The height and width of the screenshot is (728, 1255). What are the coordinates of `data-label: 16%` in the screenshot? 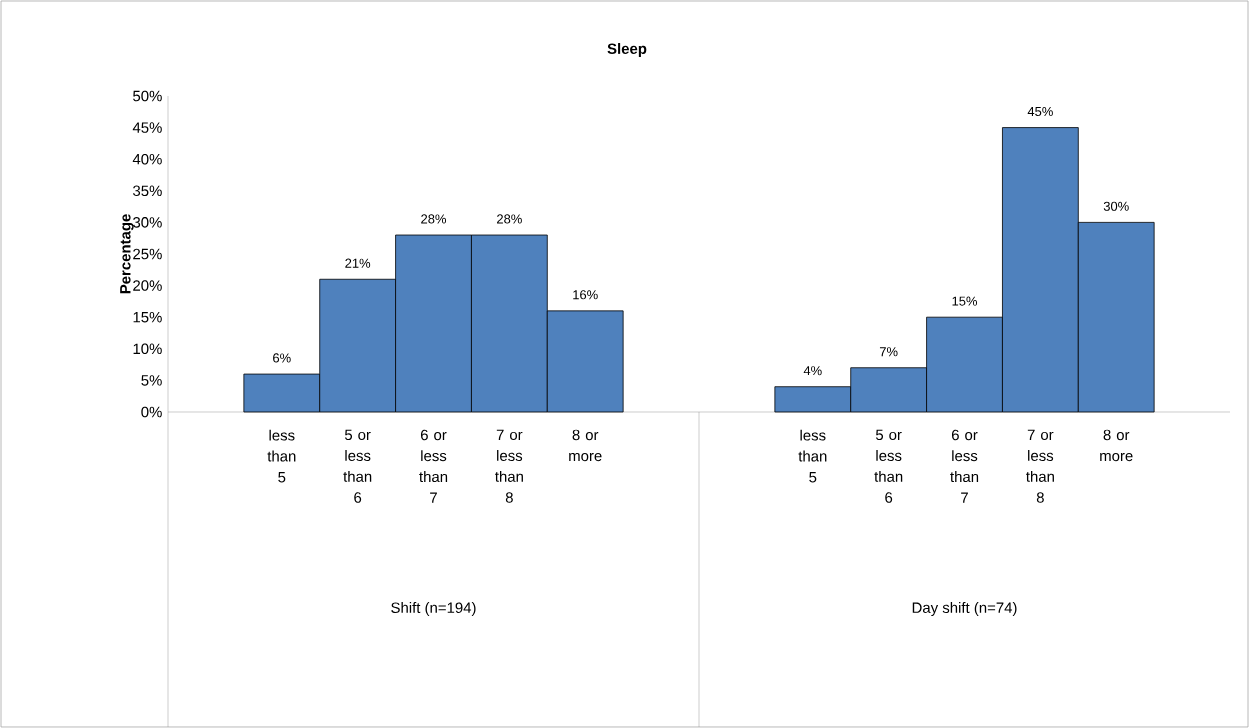 It's located at (585, 295).